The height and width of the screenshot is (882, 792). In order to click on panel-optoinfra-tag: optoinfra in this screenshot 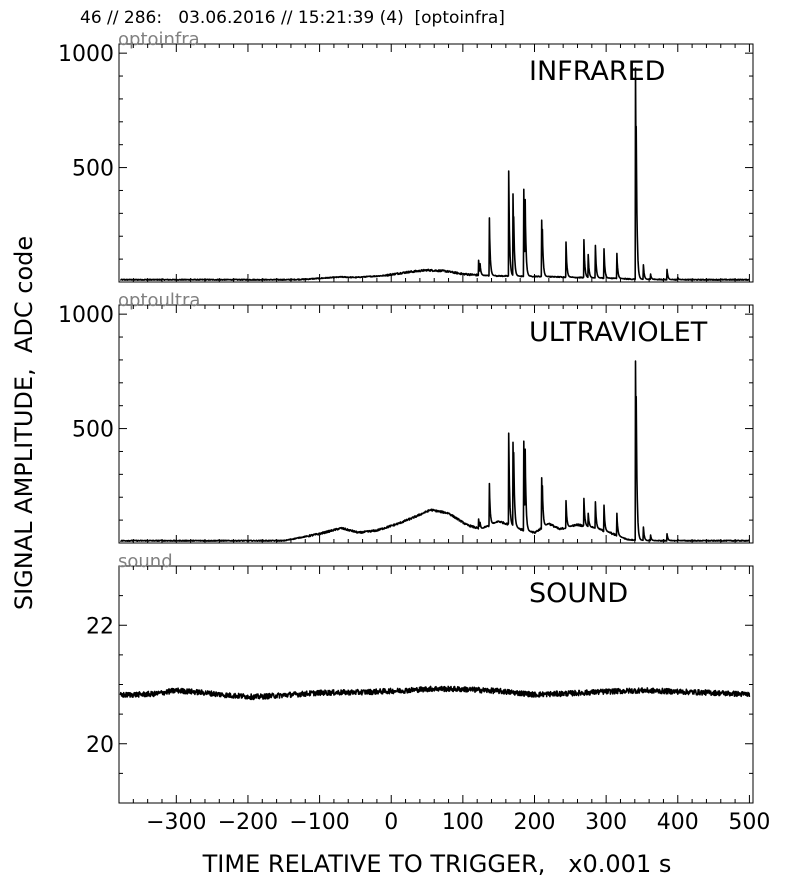, I will do `click(159, 39)`.